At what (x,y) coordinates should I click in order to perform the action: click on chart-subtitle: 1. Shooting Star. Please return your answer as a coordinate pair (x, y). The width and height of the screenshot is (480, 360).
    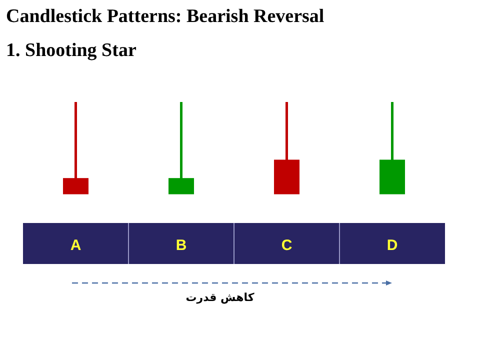
    Looking at the image, I should click on (71, 50).